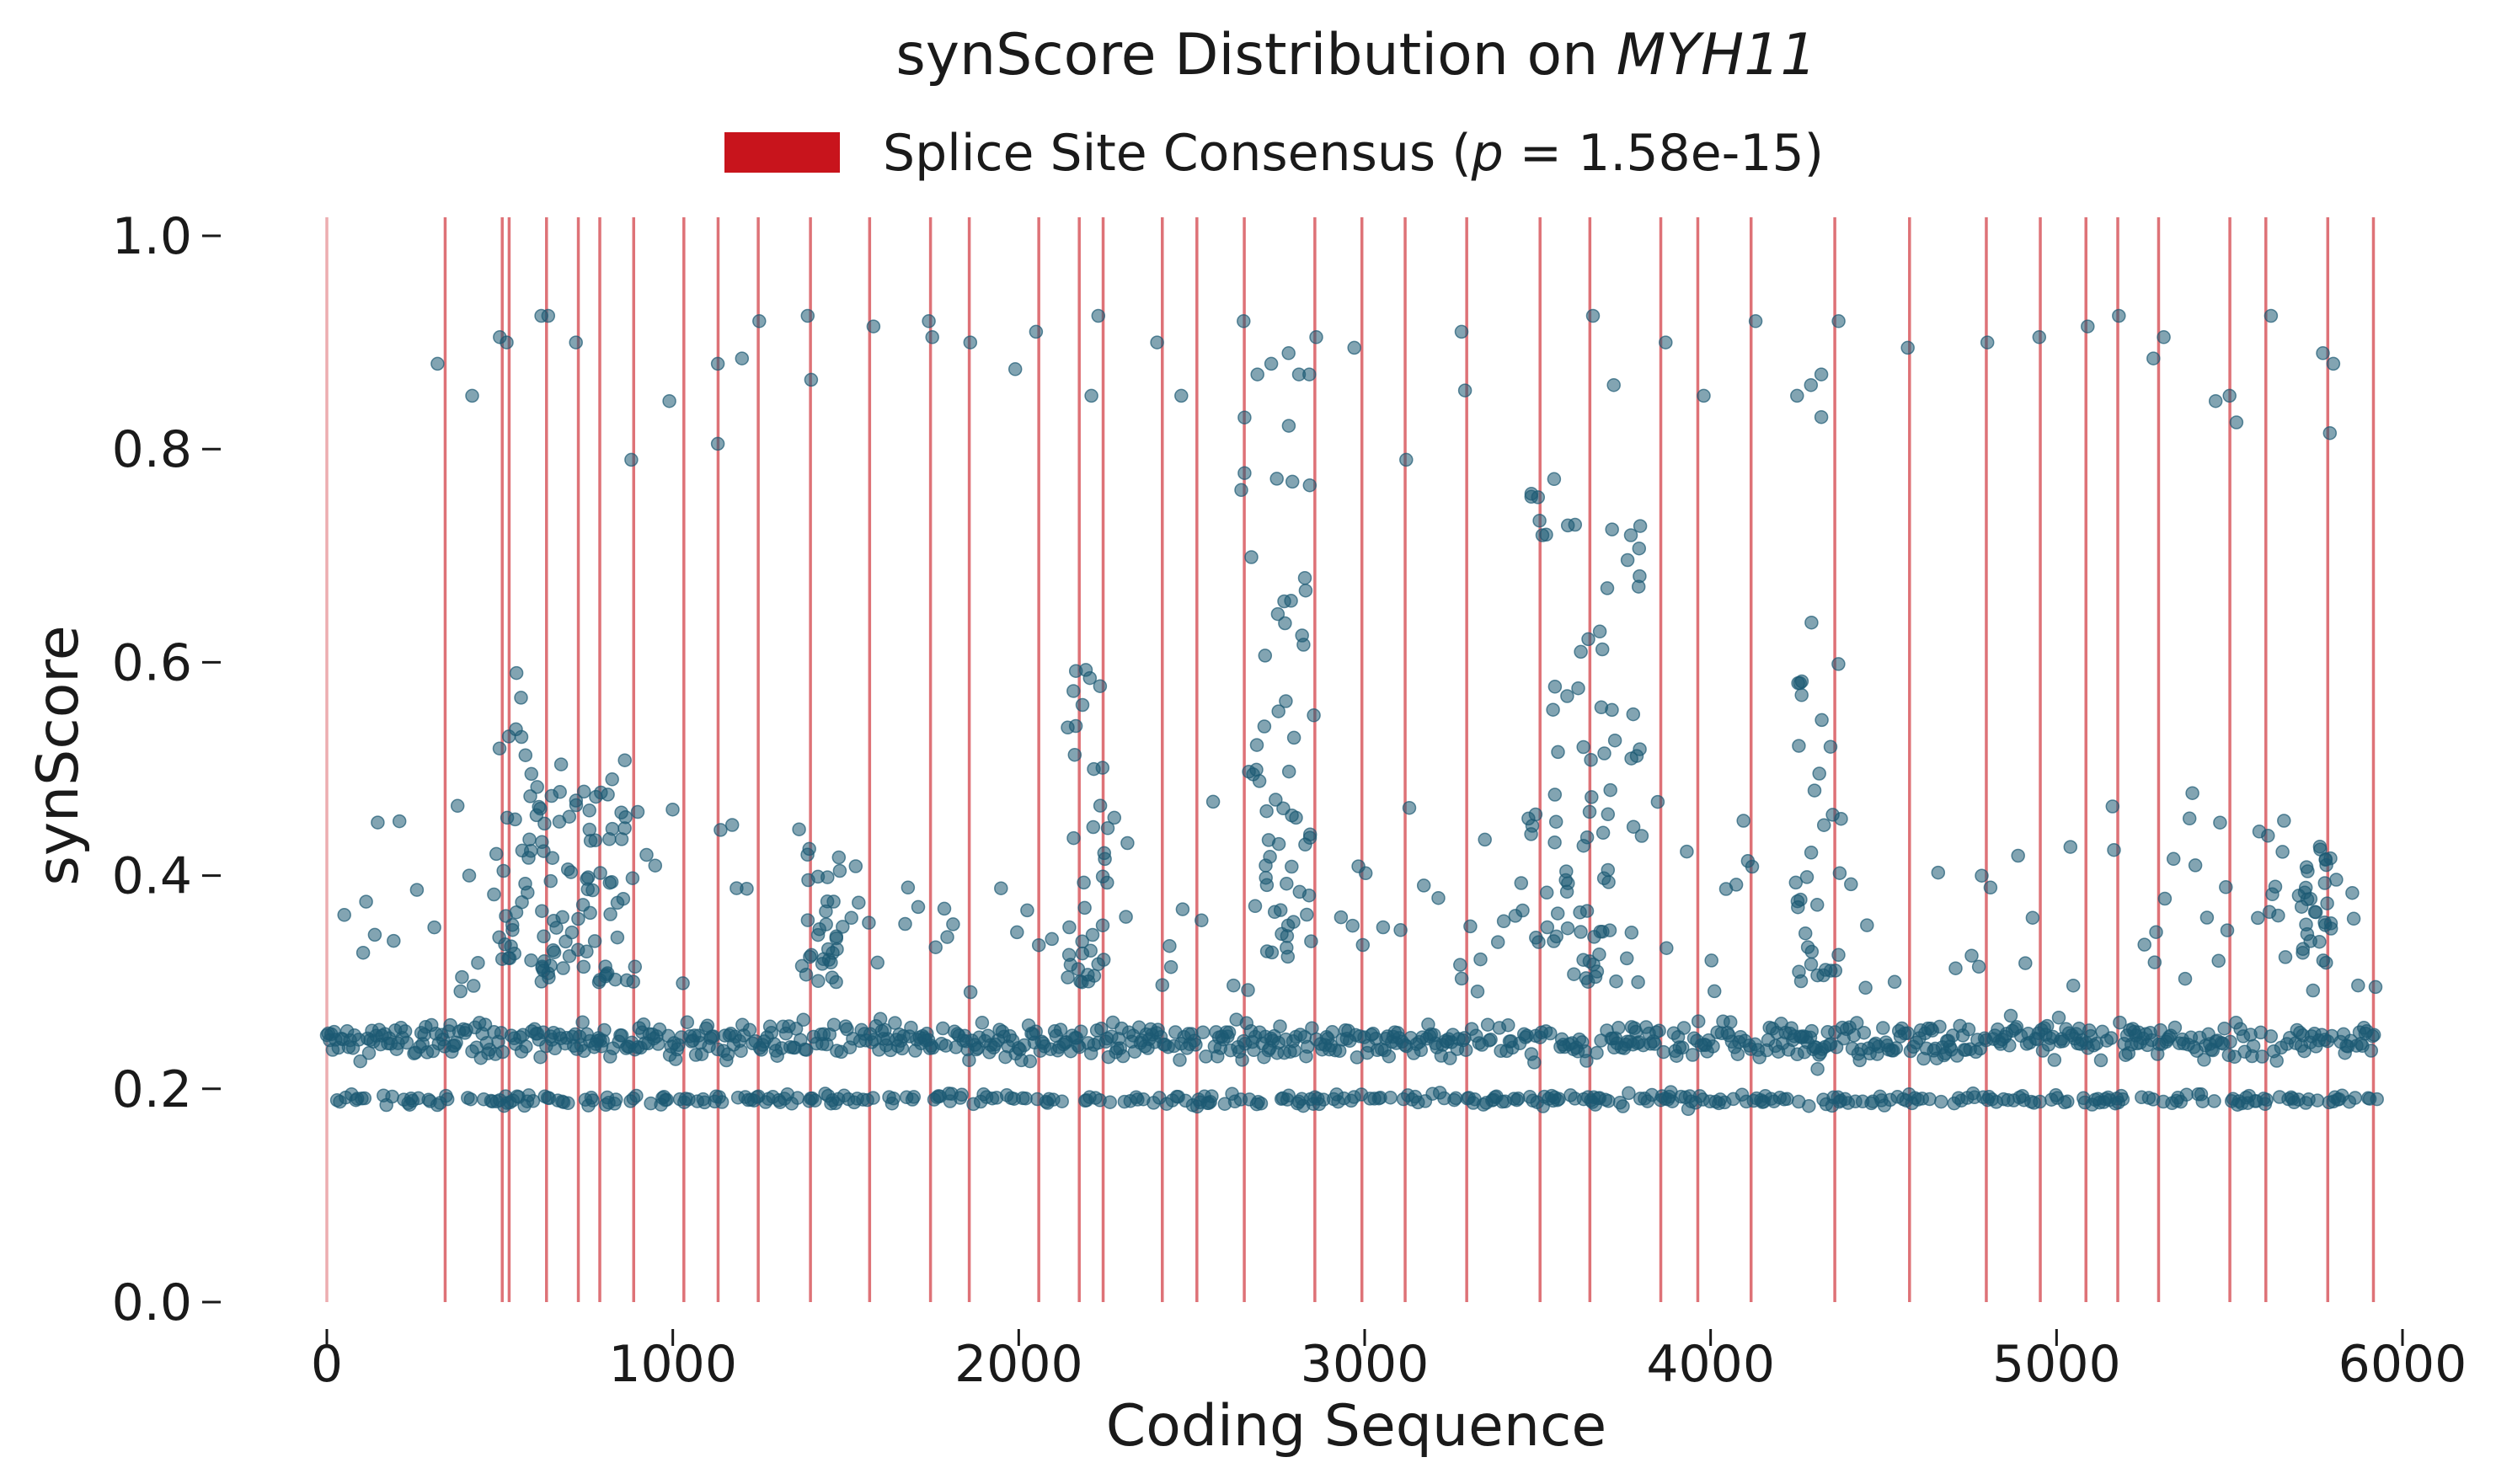 The height and width of the screenshot is (1484, 2496). What do you see at coordinates (1256, 55) in the screenshot?
I see `chart-title-prefix: synScore Distribution on` at bounding box center [1256, 55].